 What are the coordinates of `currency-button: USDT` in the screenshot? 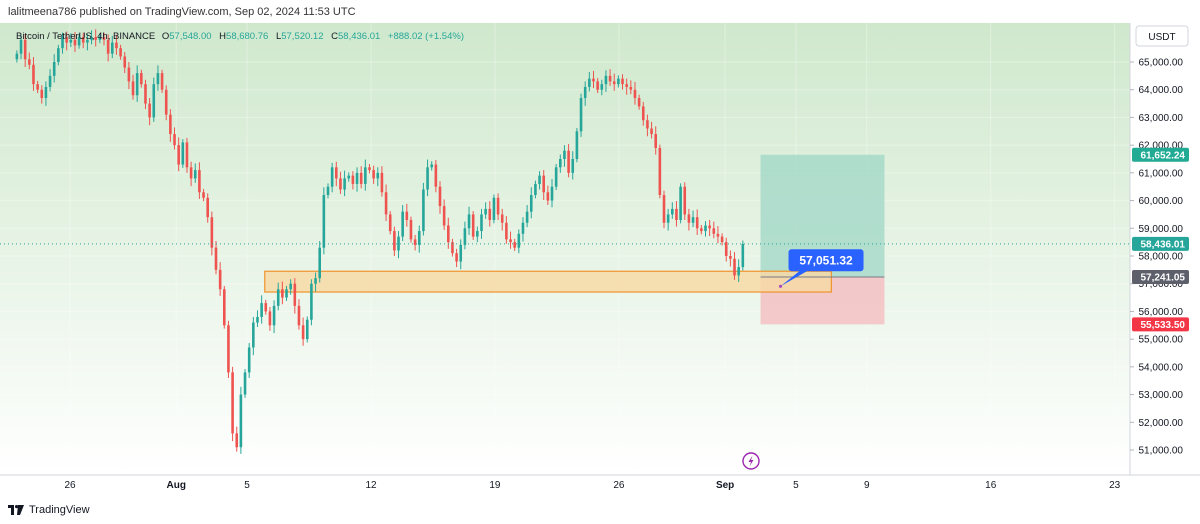 It's located at (1162, 36).